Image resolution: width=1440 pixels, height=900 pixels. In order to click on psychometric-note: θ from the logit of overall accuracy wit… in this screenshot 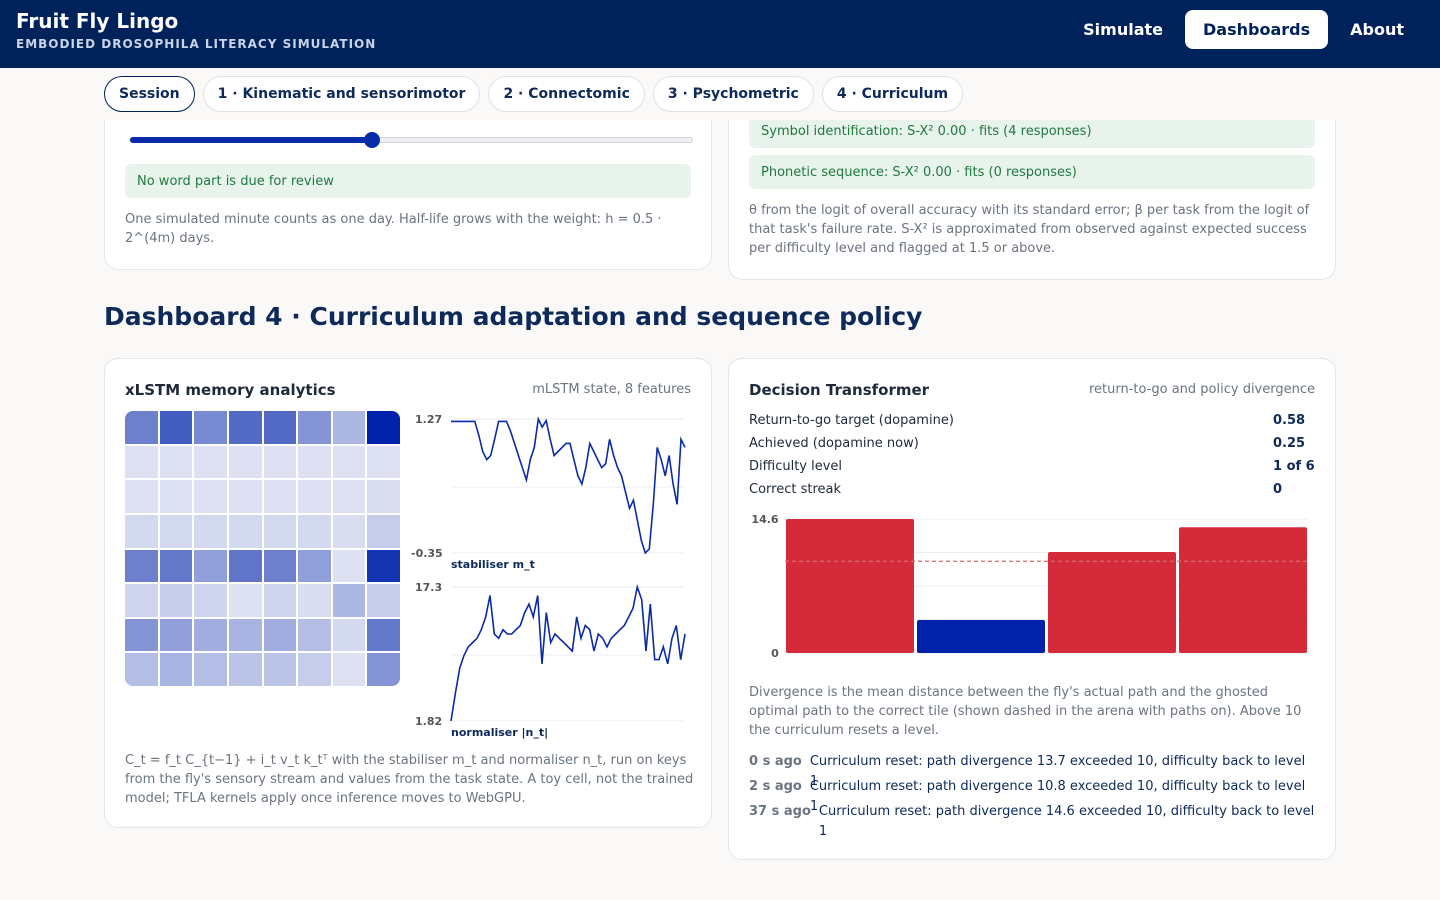, I will do `click(1029, 229)`.